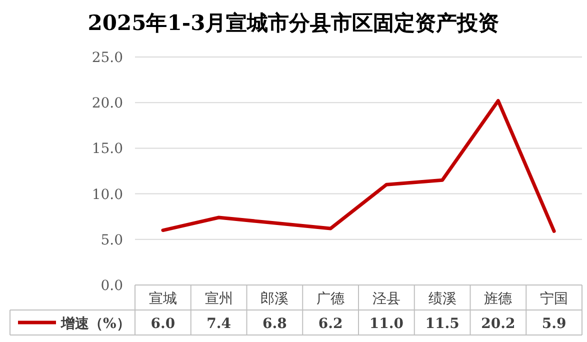 This screenshot has width=587, height=342. Describe the element at coordinates (554, 299) in the screenshot. I see `x-tick-label: 宁国` at that location.